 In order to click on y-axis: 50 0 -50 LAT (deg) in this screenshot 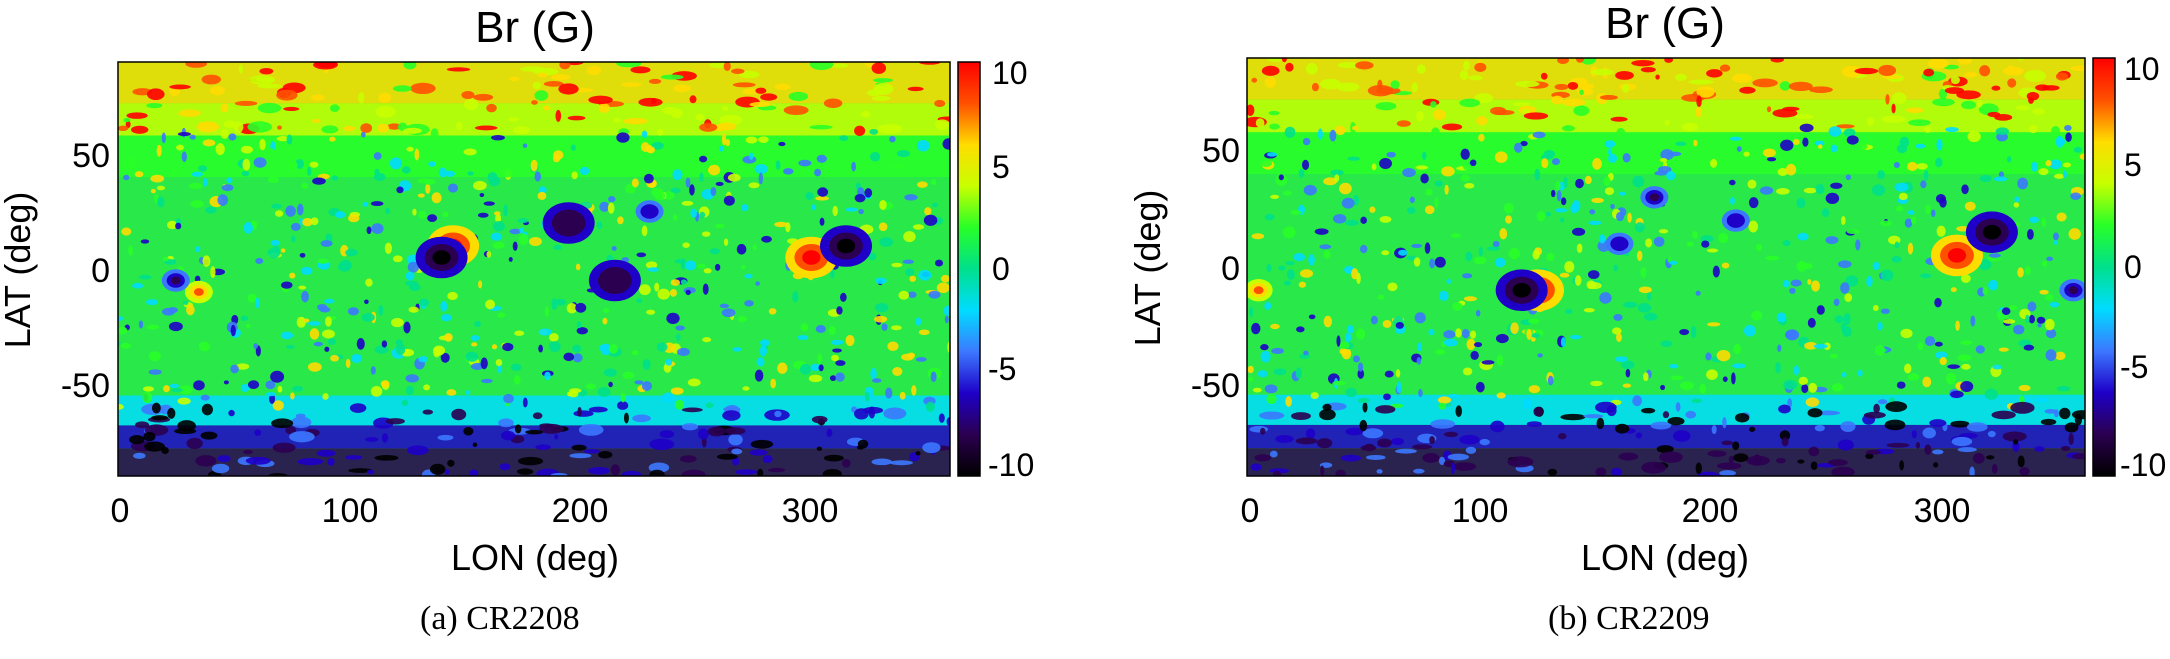, I will do `click(1183, 268)`.